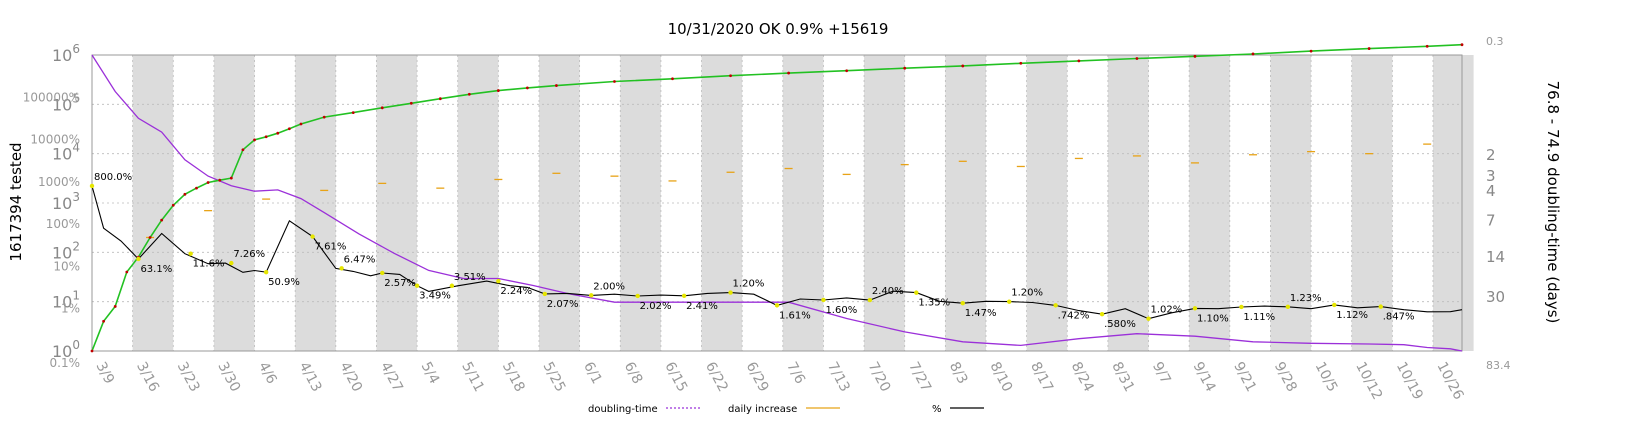 Image resolution: width=1640 pixels, height=444 pixels. What do you see at coordinates (435, 296) in the screenshot?
I see `percent-annotation: 3.49%` at bounding box center [435, 296].